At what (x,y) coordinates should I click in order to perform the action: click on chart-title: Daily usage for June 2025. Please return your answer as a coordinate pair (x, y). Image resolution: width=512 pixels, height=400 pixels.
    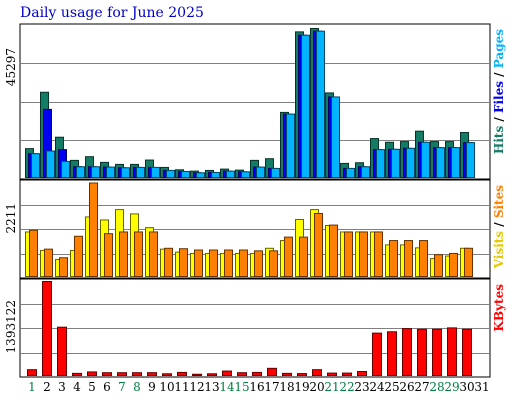
    Looking at the image, I should click on (112, 13).